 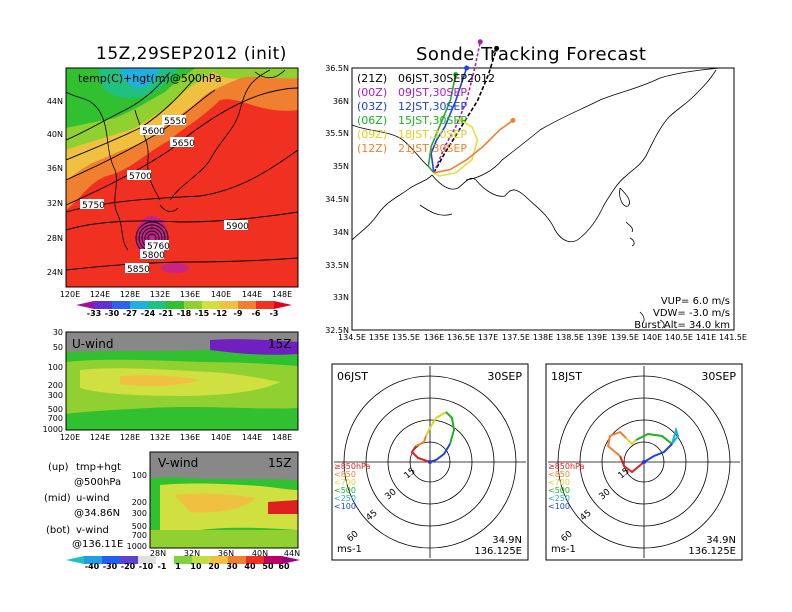 What do you see at coordinates (55, 395) in the screenshot?
I see `uwind-p-tick: 300` at bounding box center [55, 395].